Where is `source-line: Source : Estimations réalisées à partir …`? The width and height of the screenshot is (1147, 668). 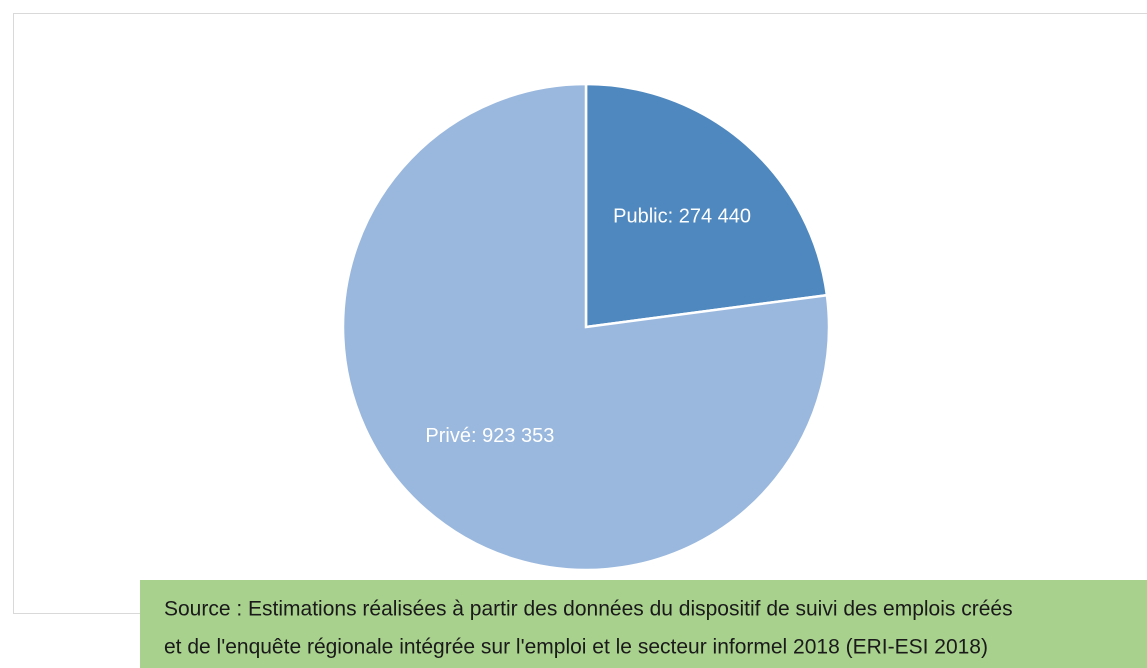
source-line: Source : Estimations réalisées à partir … is located at coordinates (588, 609).